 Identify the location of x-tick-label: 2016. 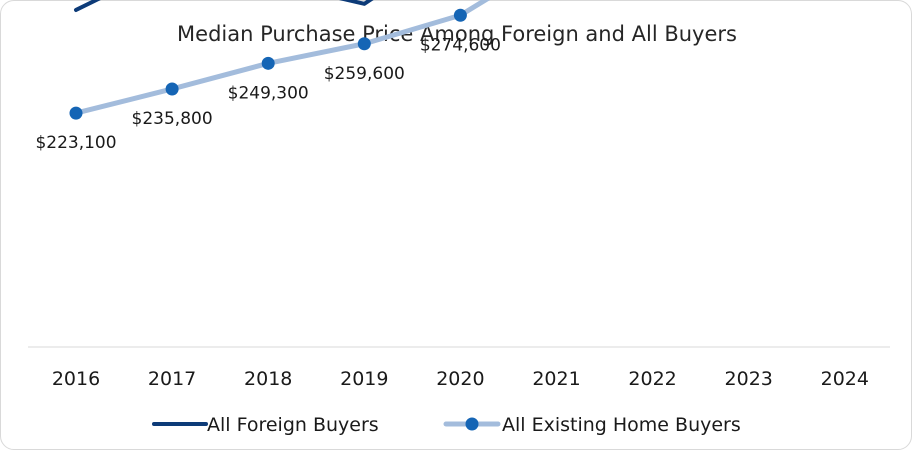
(76, 379).